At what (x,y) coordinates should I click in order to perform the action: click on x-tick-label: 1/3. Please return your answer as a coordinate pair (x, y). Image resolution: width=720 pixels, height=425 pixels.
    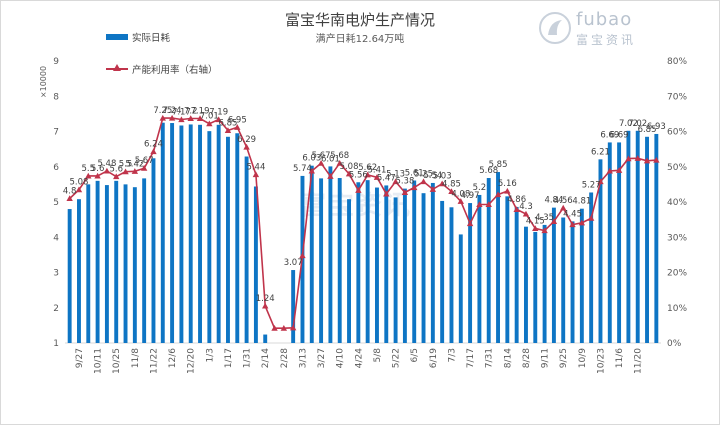
    Looking at the image, I should click on (210, 355).